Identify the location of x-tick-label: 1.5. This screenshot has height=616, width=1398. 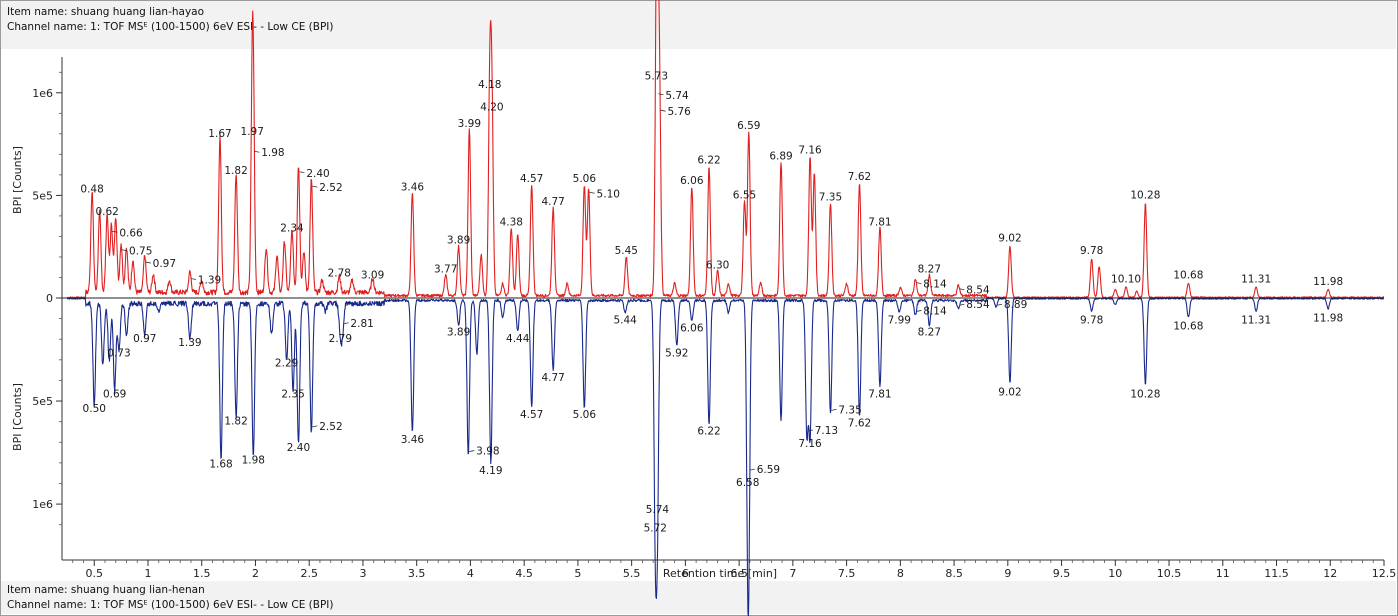
(202, 573).